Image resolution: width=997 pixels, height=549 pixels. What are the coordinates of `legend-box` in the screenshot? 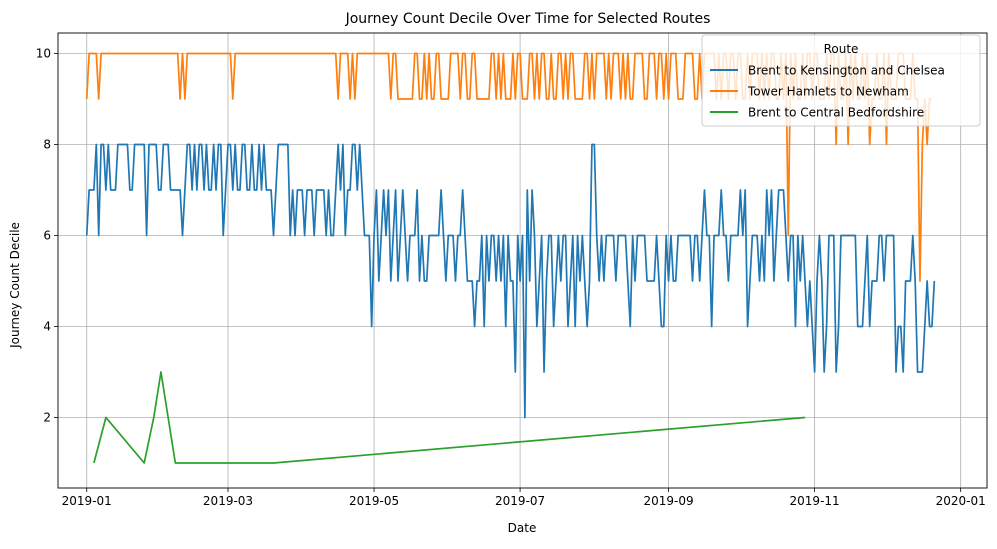 It's located at (841, 80).